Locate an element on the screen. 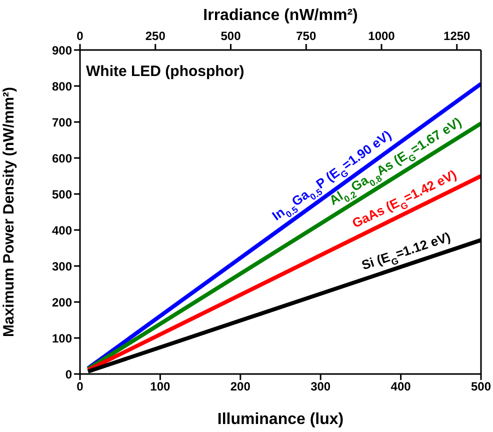  y-tick-label: 400 is located at coordinates (62, 230).